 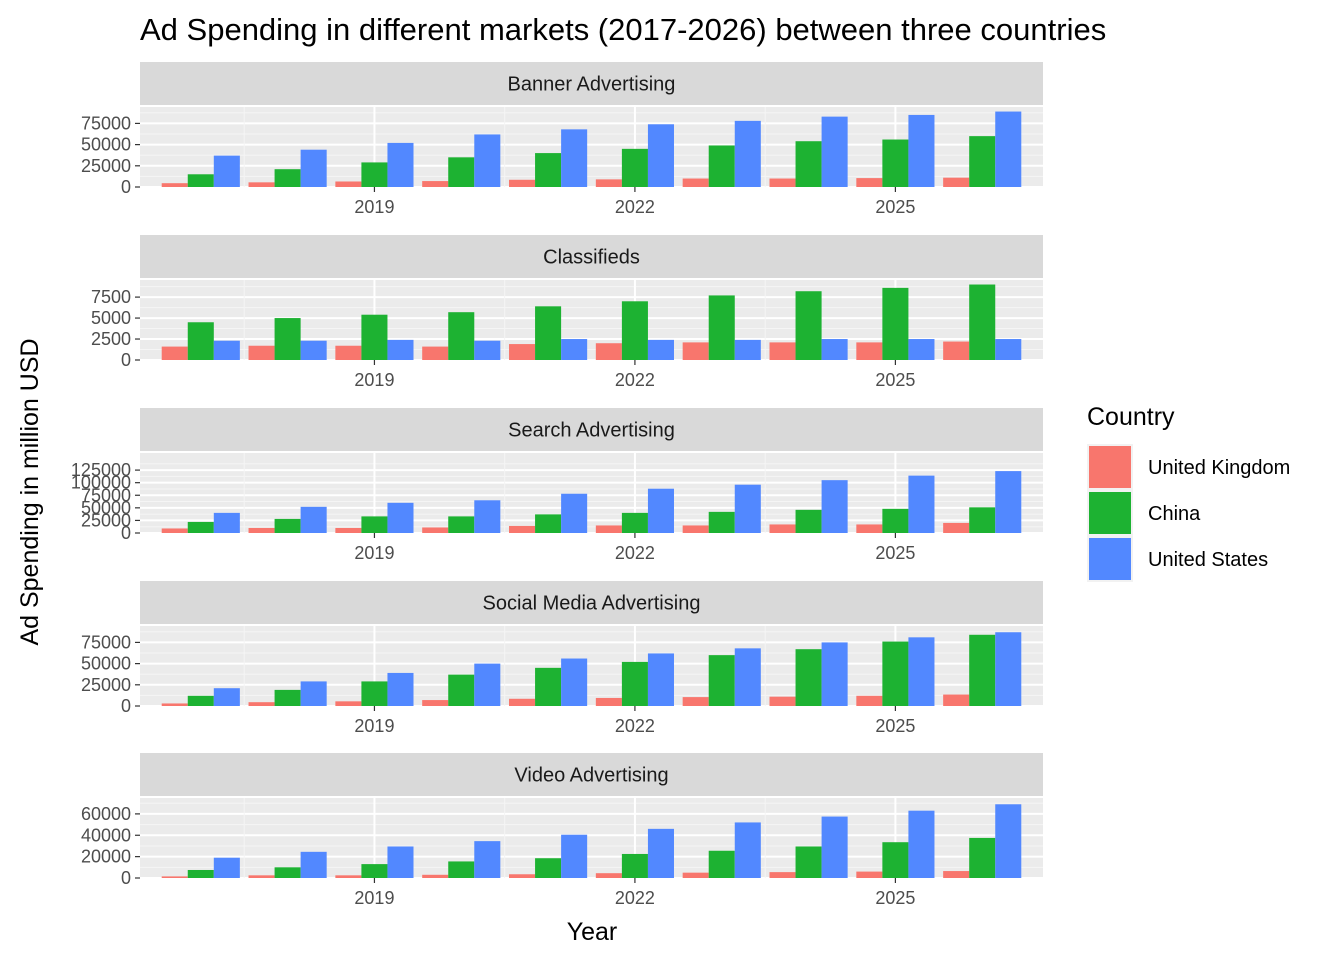 What do you see at coordinates (30, 491) in the screenshot?
I see `y-axis-title: Ad Spending in million USD` at bounding box center [30, 491].